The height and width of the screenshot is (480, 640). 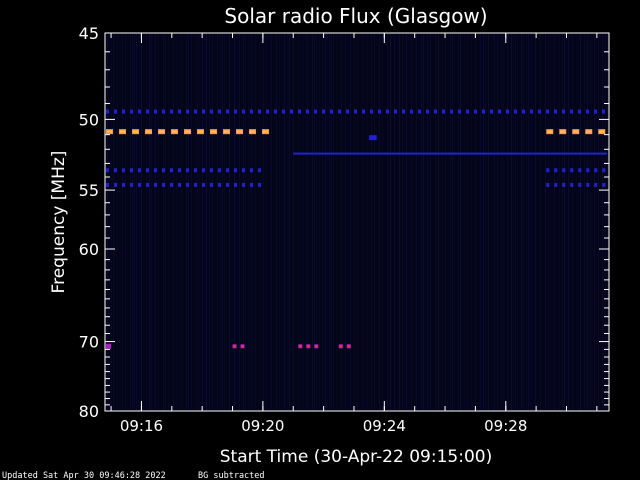 What do you see at coordinates (231, 475) in the screenshot?
I see `background-note: BG subtracted` at bounding box center [231, 475].